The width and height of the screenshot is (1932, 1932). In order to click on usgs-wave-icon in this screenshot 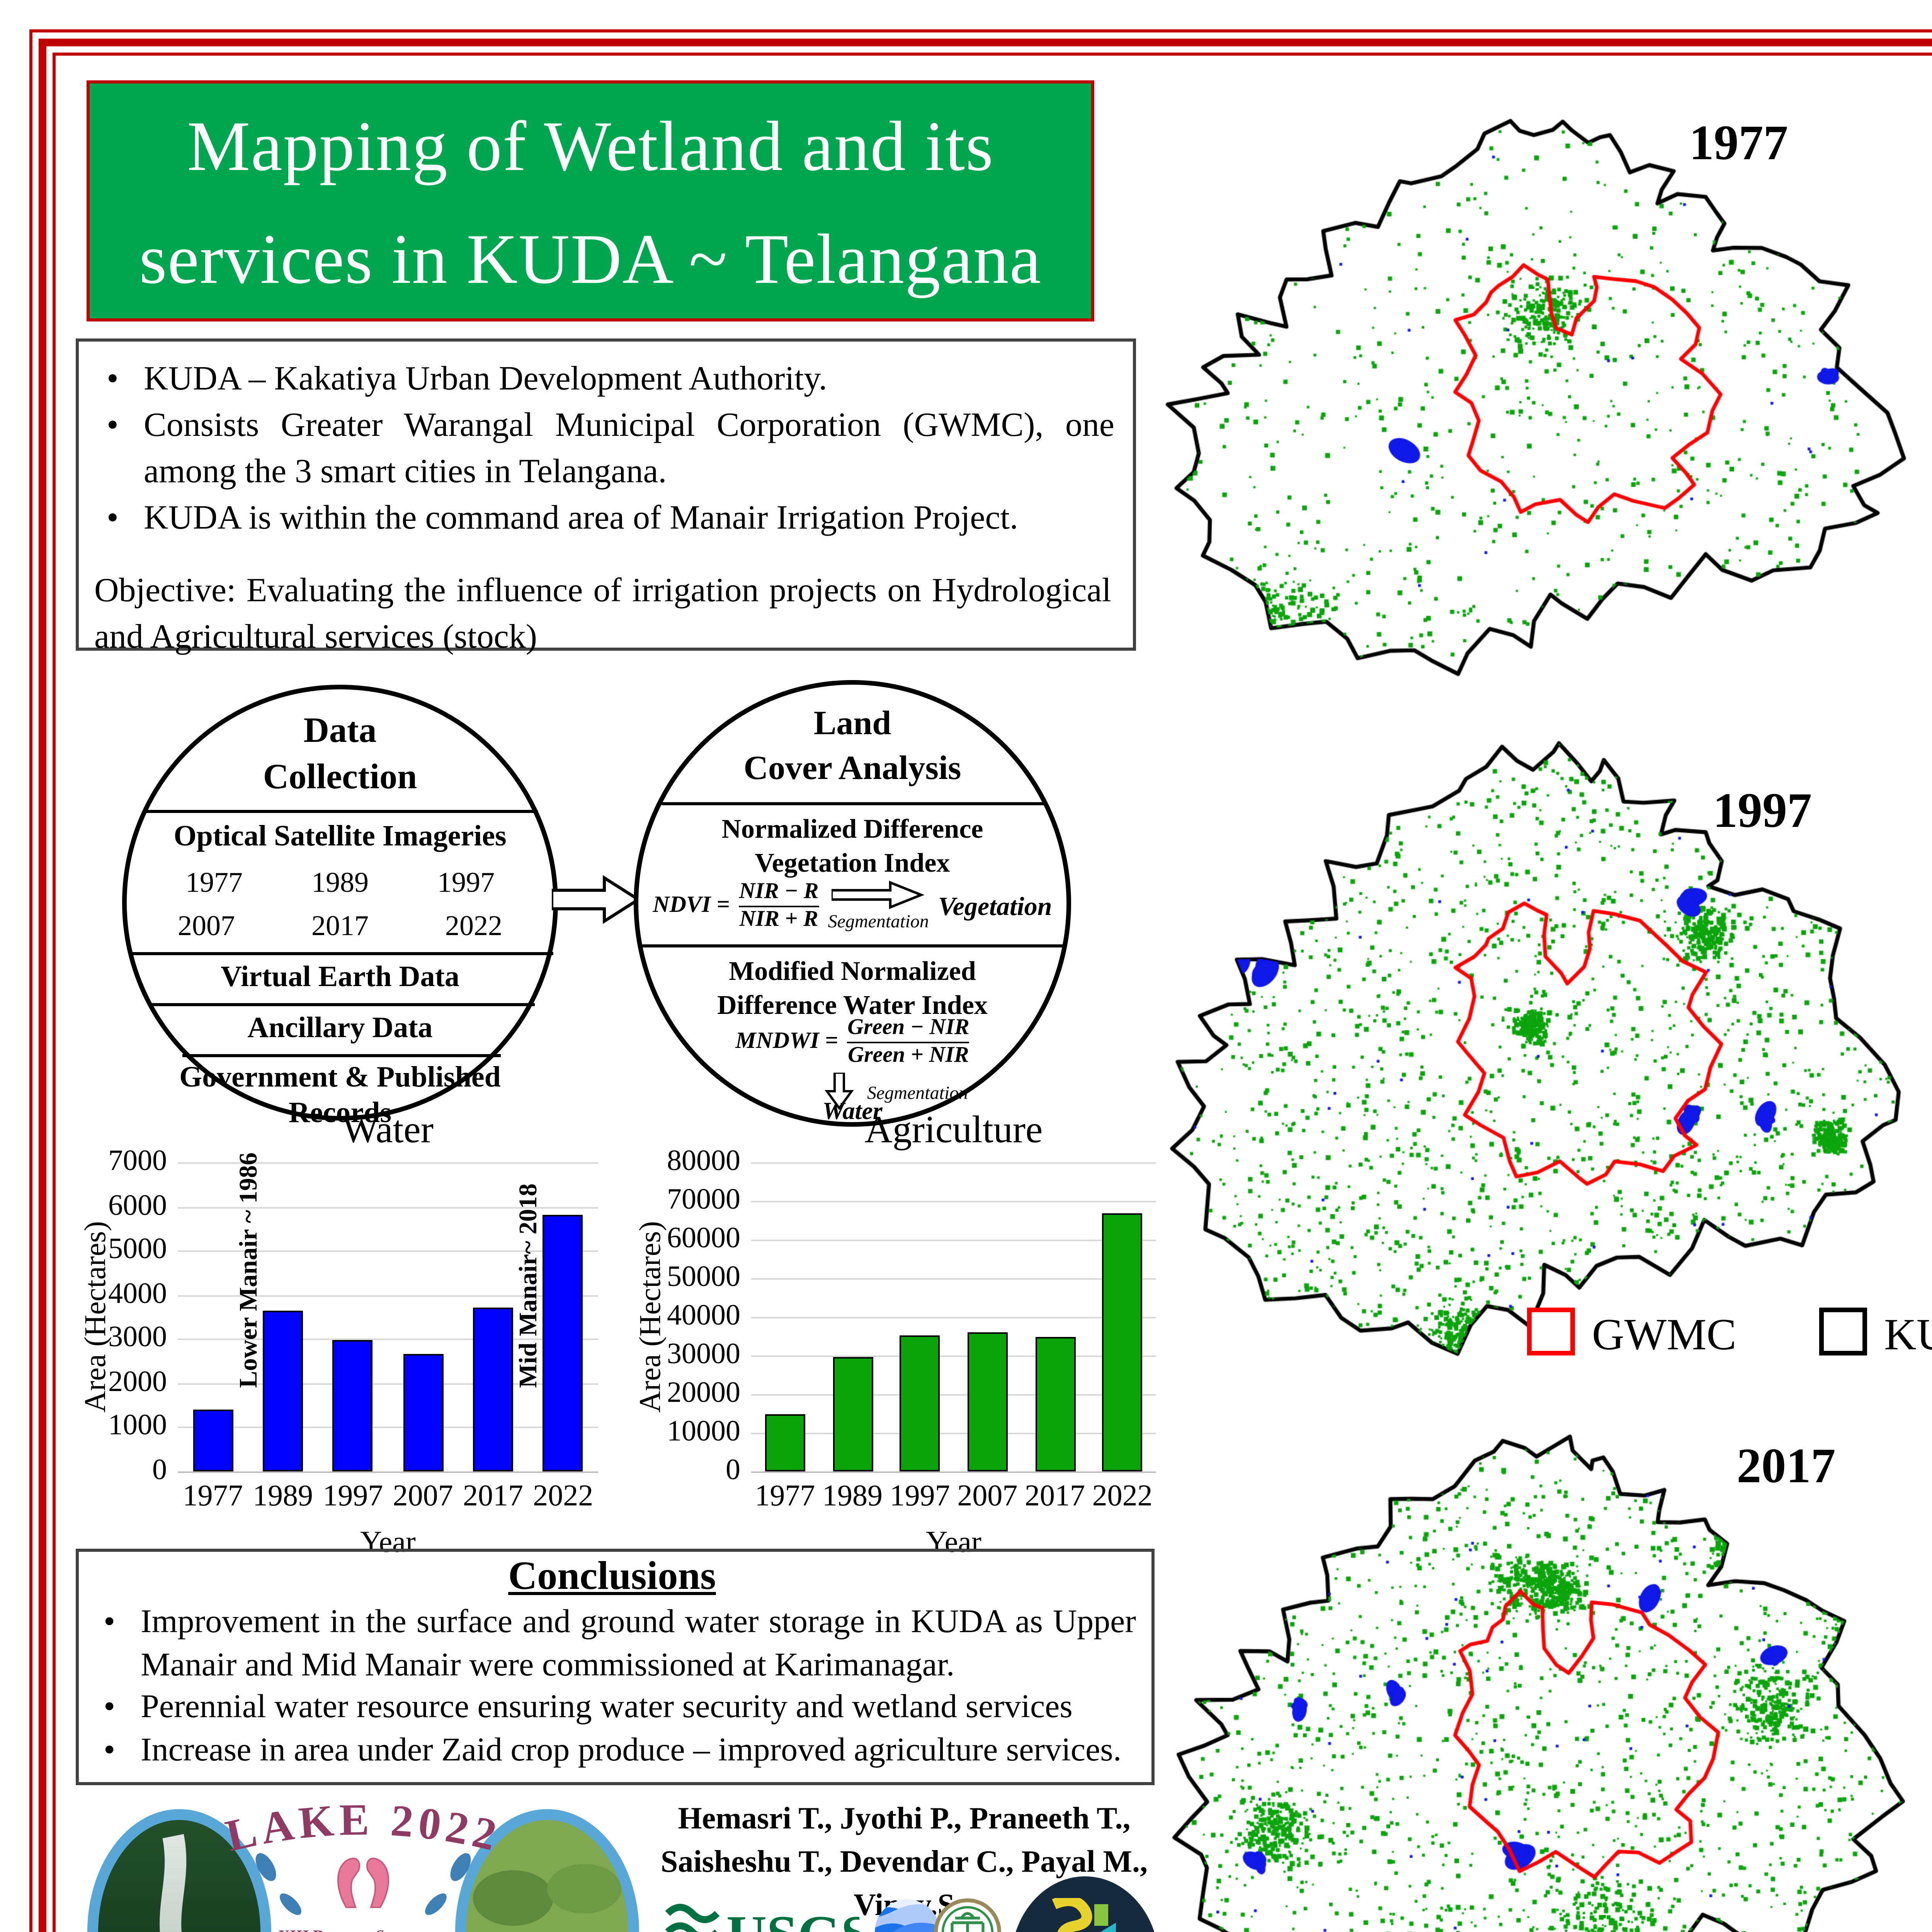, I will do `click(692, 1918)`.